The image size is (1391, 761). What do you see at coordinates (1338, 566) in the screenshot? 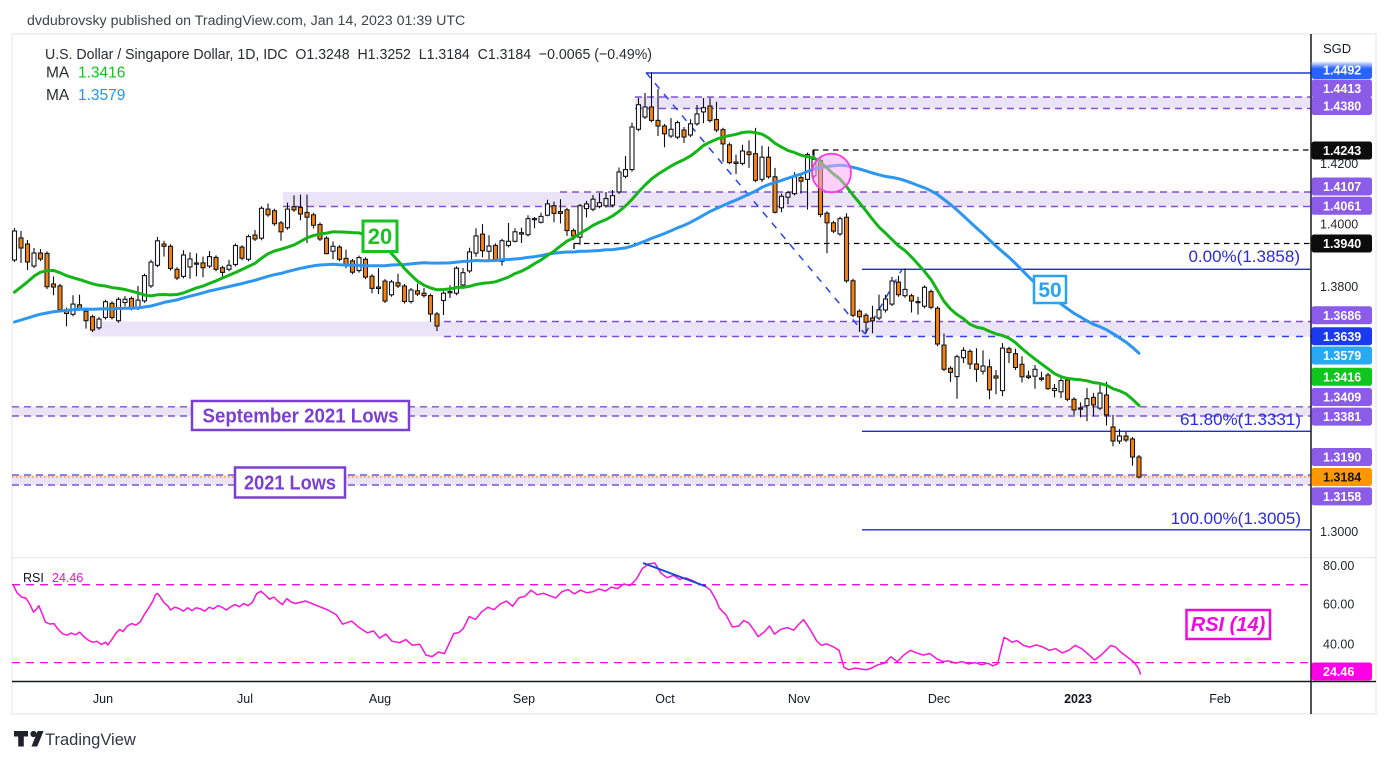
I see `svg-text: 80.00` at bounding box center [1338, 566].